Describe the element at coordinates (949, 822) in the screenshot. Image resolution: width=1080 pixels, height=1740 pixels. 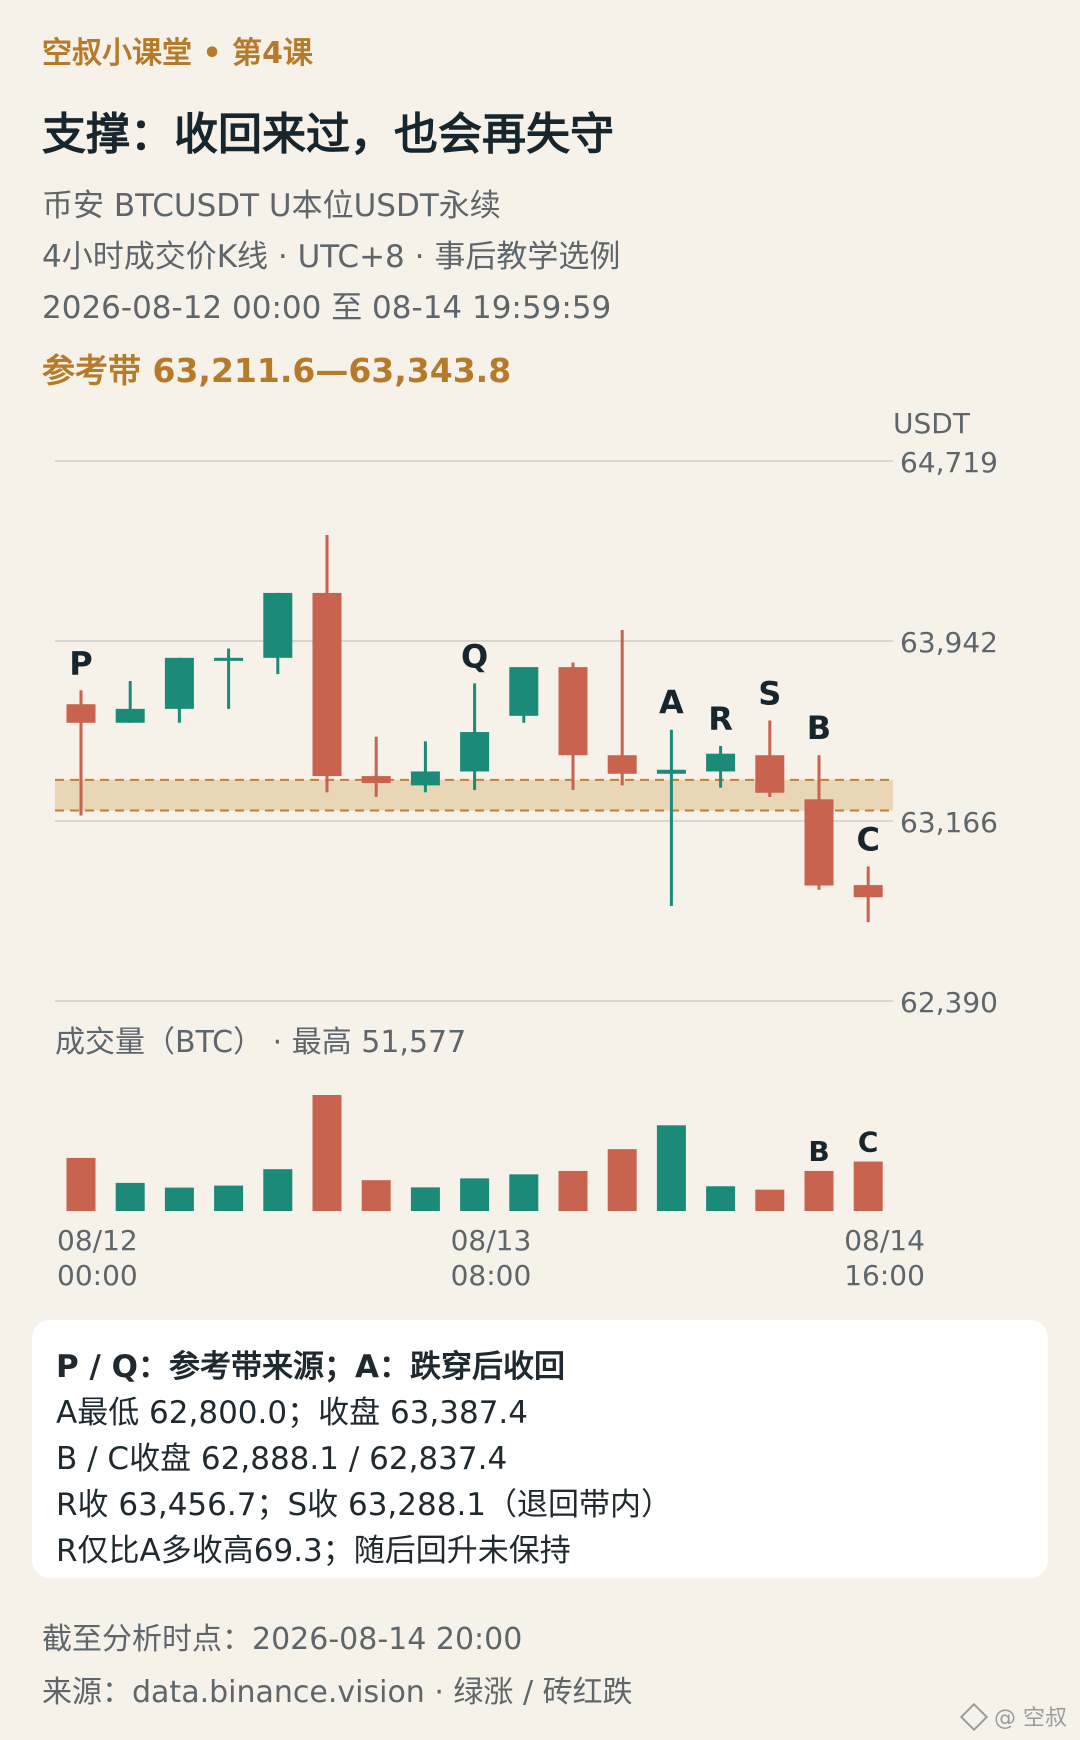
I see `y-tick-label: 63,166` at that location.